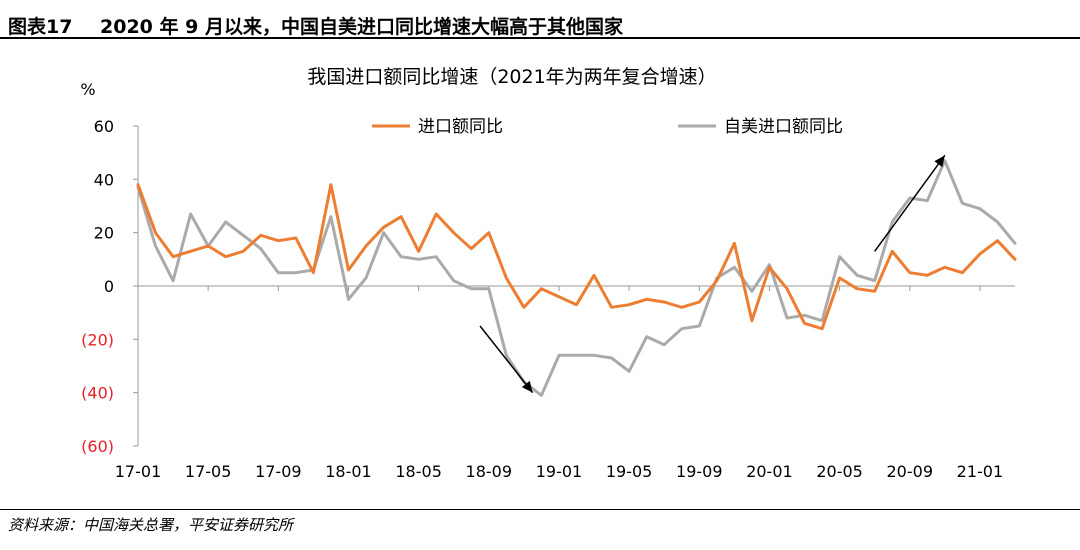 The width and height of the screenshot is (1080, 550). What do you see at coordinates (540, 509) in the screenshot?
I see `footer-rule` at bounding box center [540, 509].